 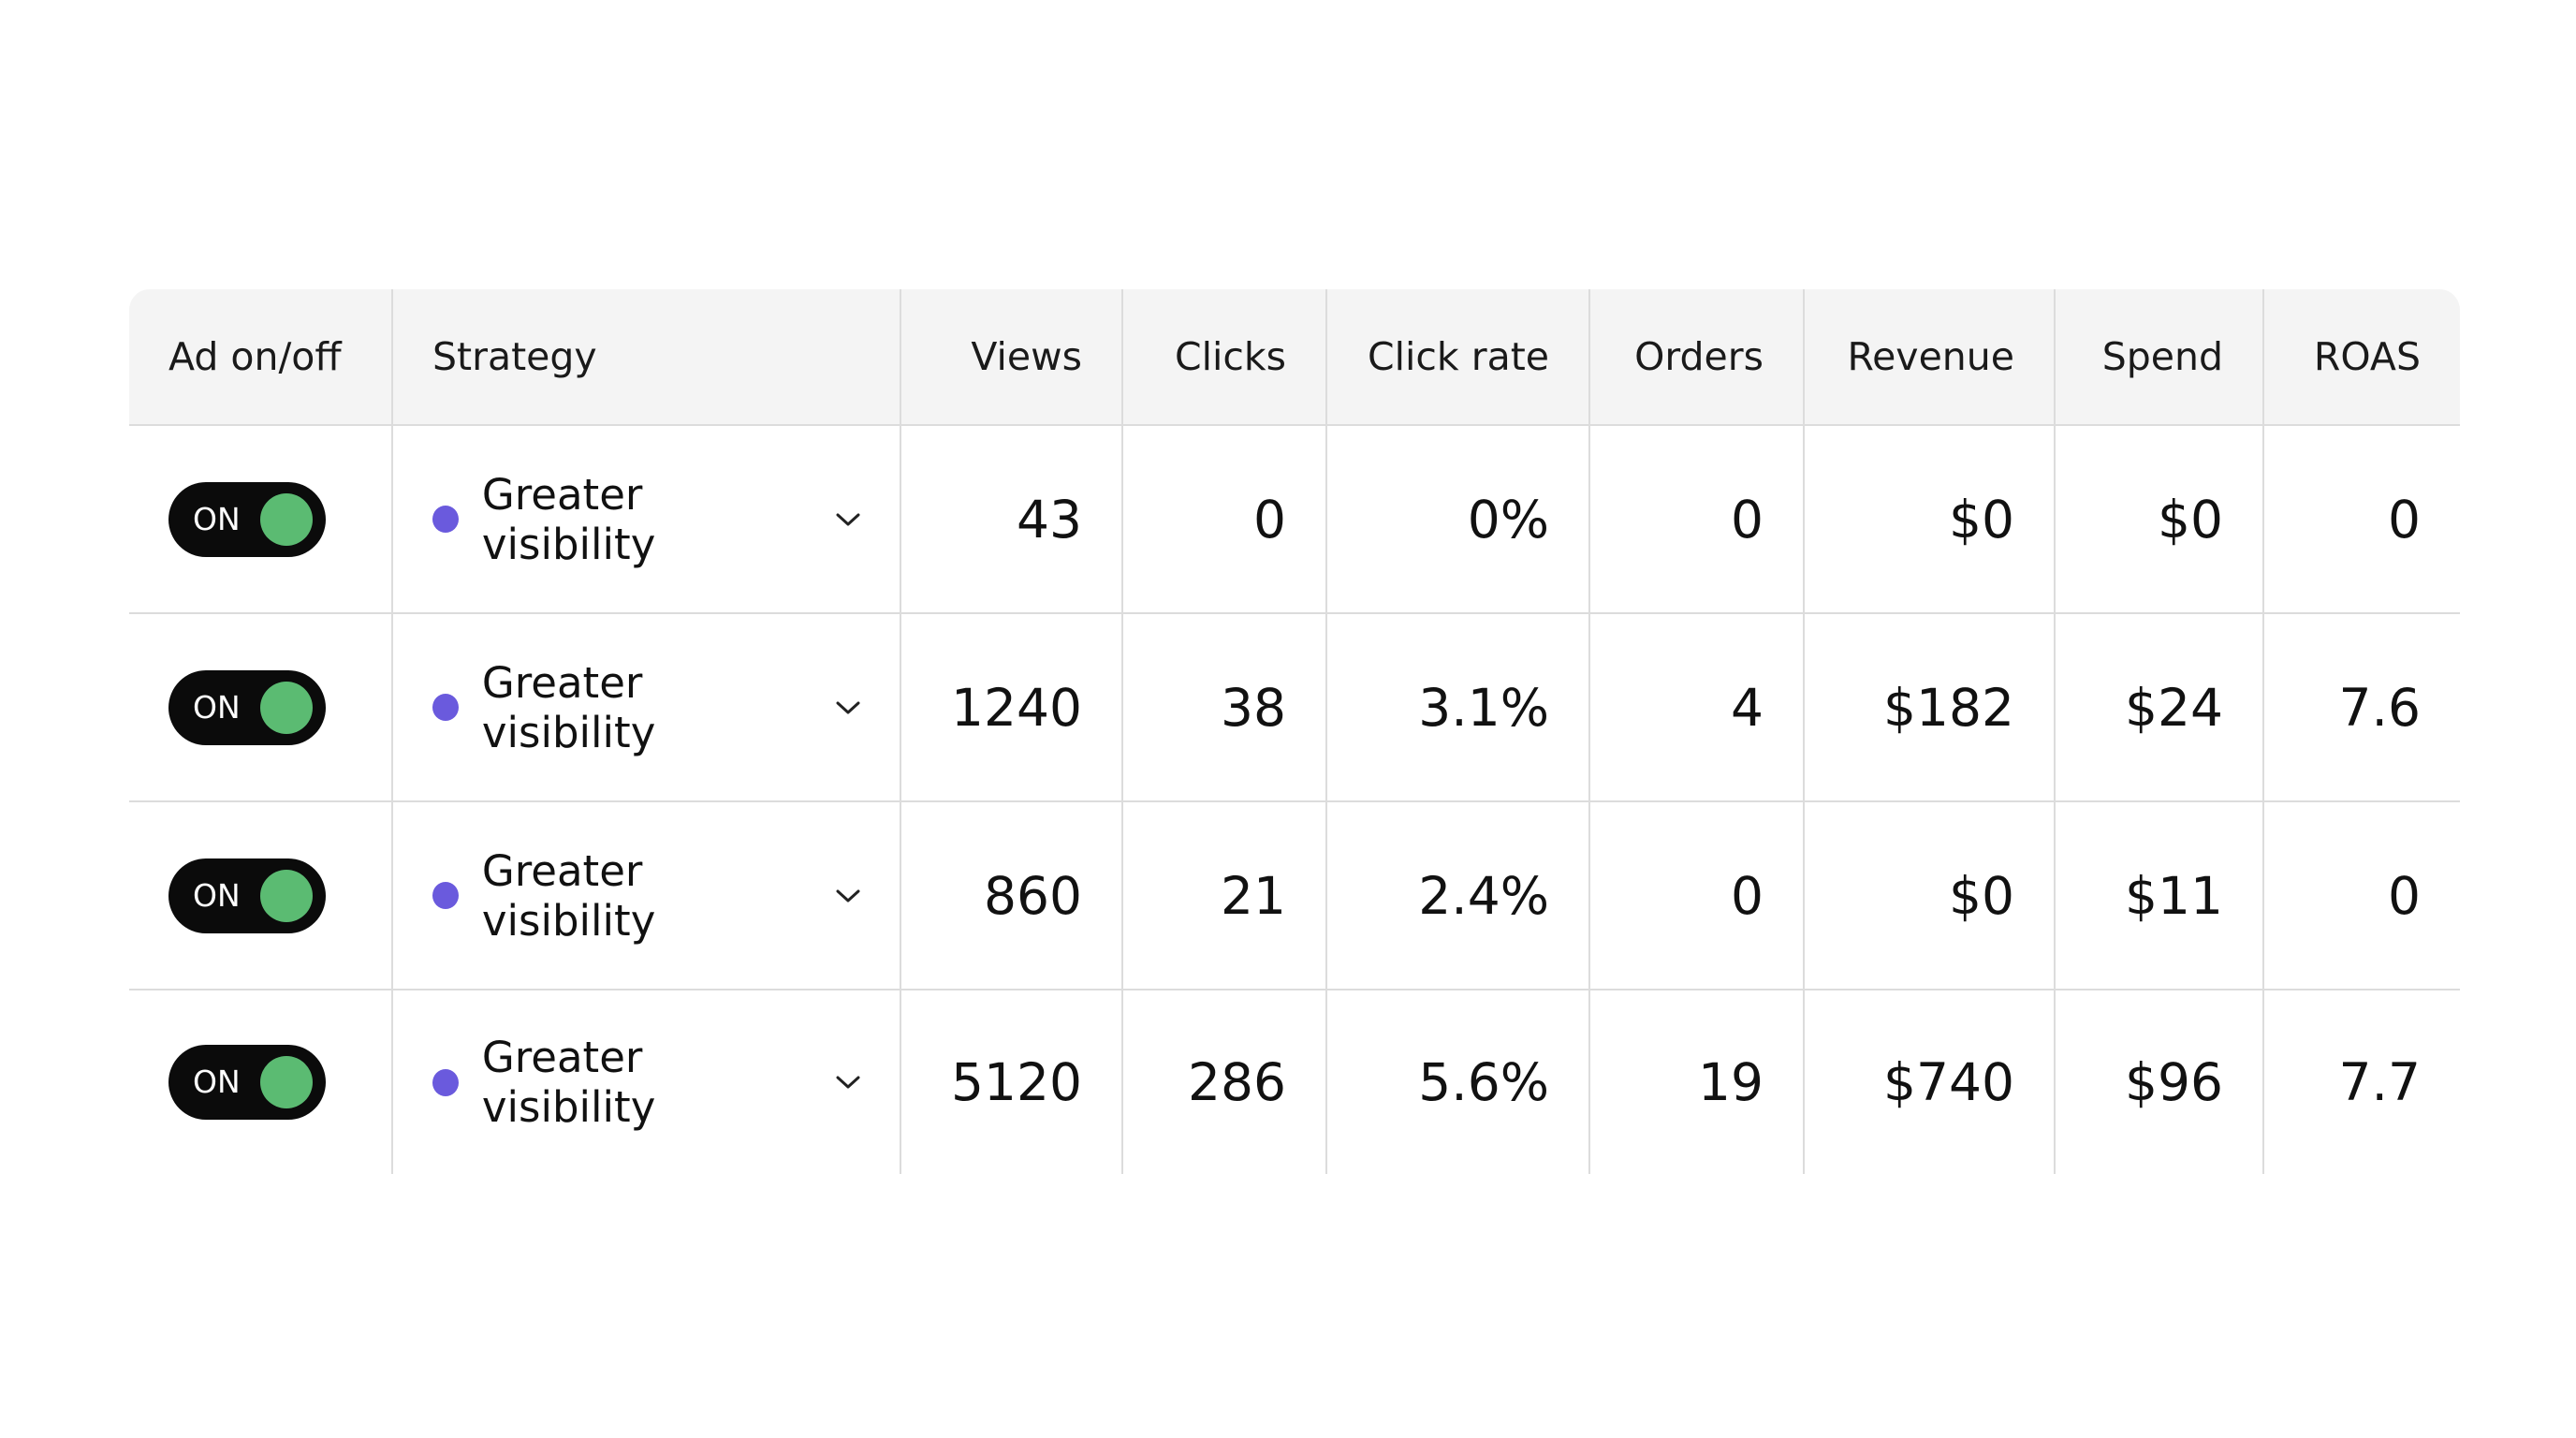 What do you see at coordinates (1011, 708) in the screenshot?
I see `table-cell: 1240` at bounding box center [1011, 708].